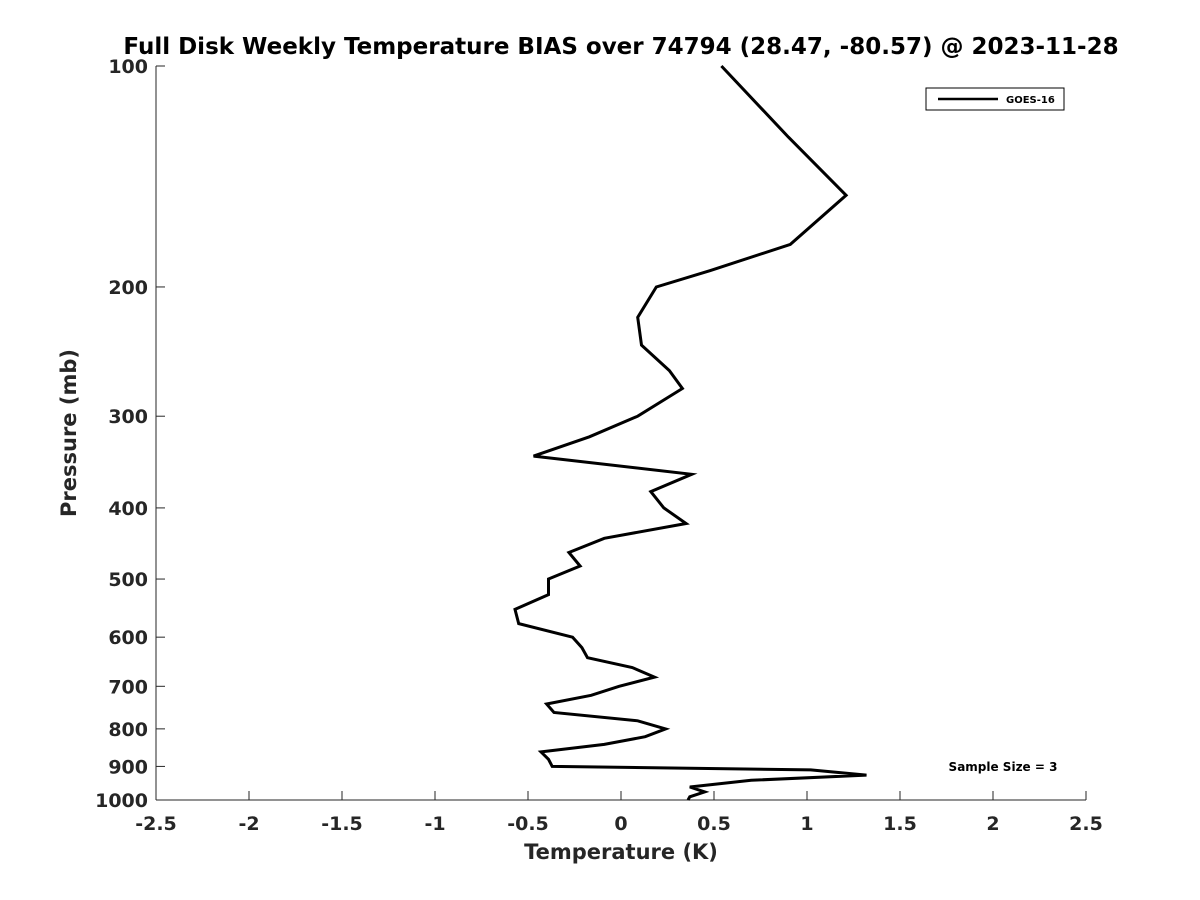 The width and height of the screenshot is (1200, 900). Describe the element at coordinates (128, 687) in the screenshot. I see `y-tick-label: 700` at that location.